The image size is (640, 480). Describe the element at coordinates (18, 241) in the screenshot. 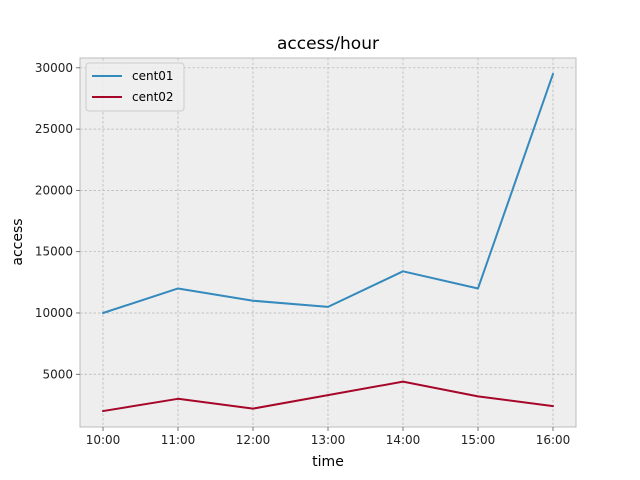

I see `y-axis-label: access` at that location.